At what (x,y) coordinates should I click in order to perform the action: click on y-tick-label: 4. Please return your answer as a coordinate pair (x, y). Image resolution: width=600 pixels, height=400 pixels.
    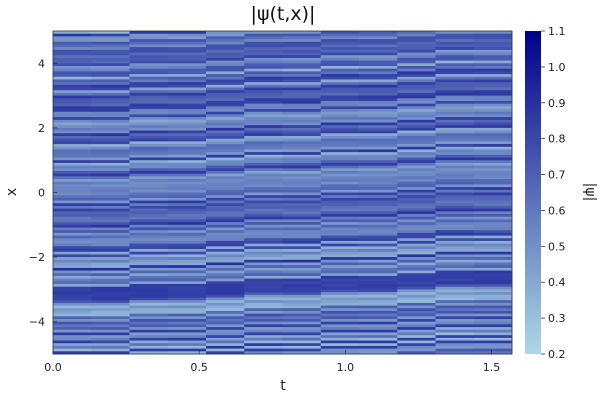
    Looking at the image, I should click on (41, 63).